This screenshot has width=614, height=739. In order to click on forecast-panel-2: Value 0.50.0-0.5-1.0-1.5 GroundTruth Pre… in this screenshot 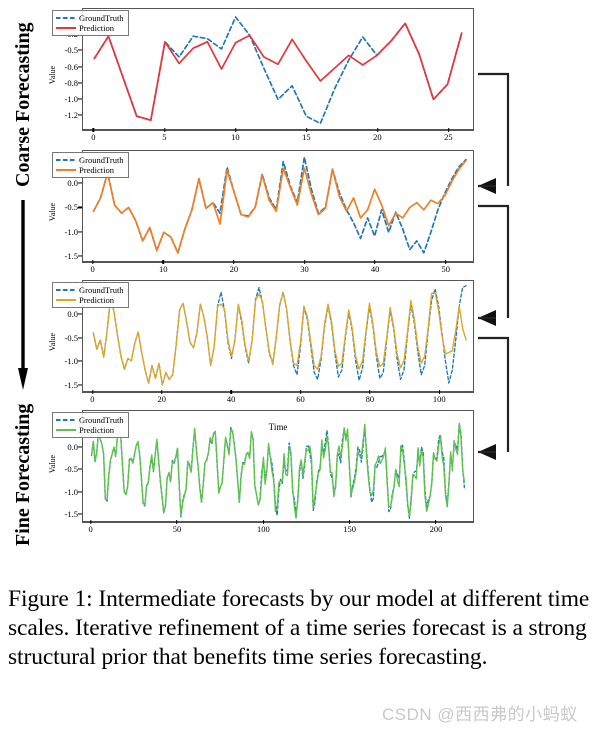, I will do `click(262, 212)`.